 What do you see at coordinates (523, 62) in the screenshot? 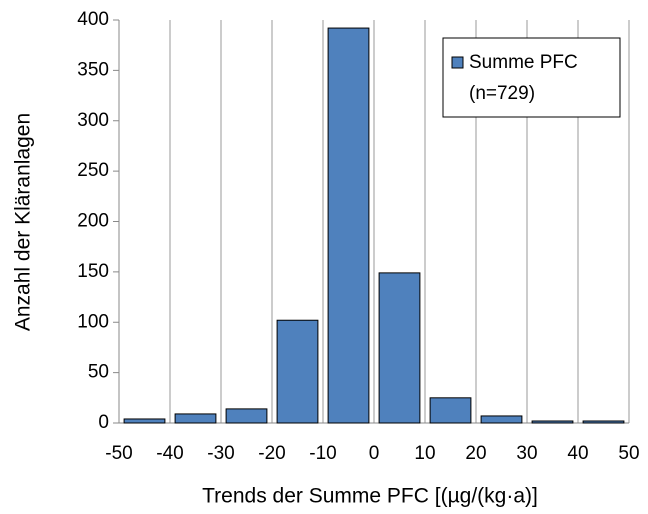
I see `legend-label: Summe PFC` at bounding box center [523, 62].